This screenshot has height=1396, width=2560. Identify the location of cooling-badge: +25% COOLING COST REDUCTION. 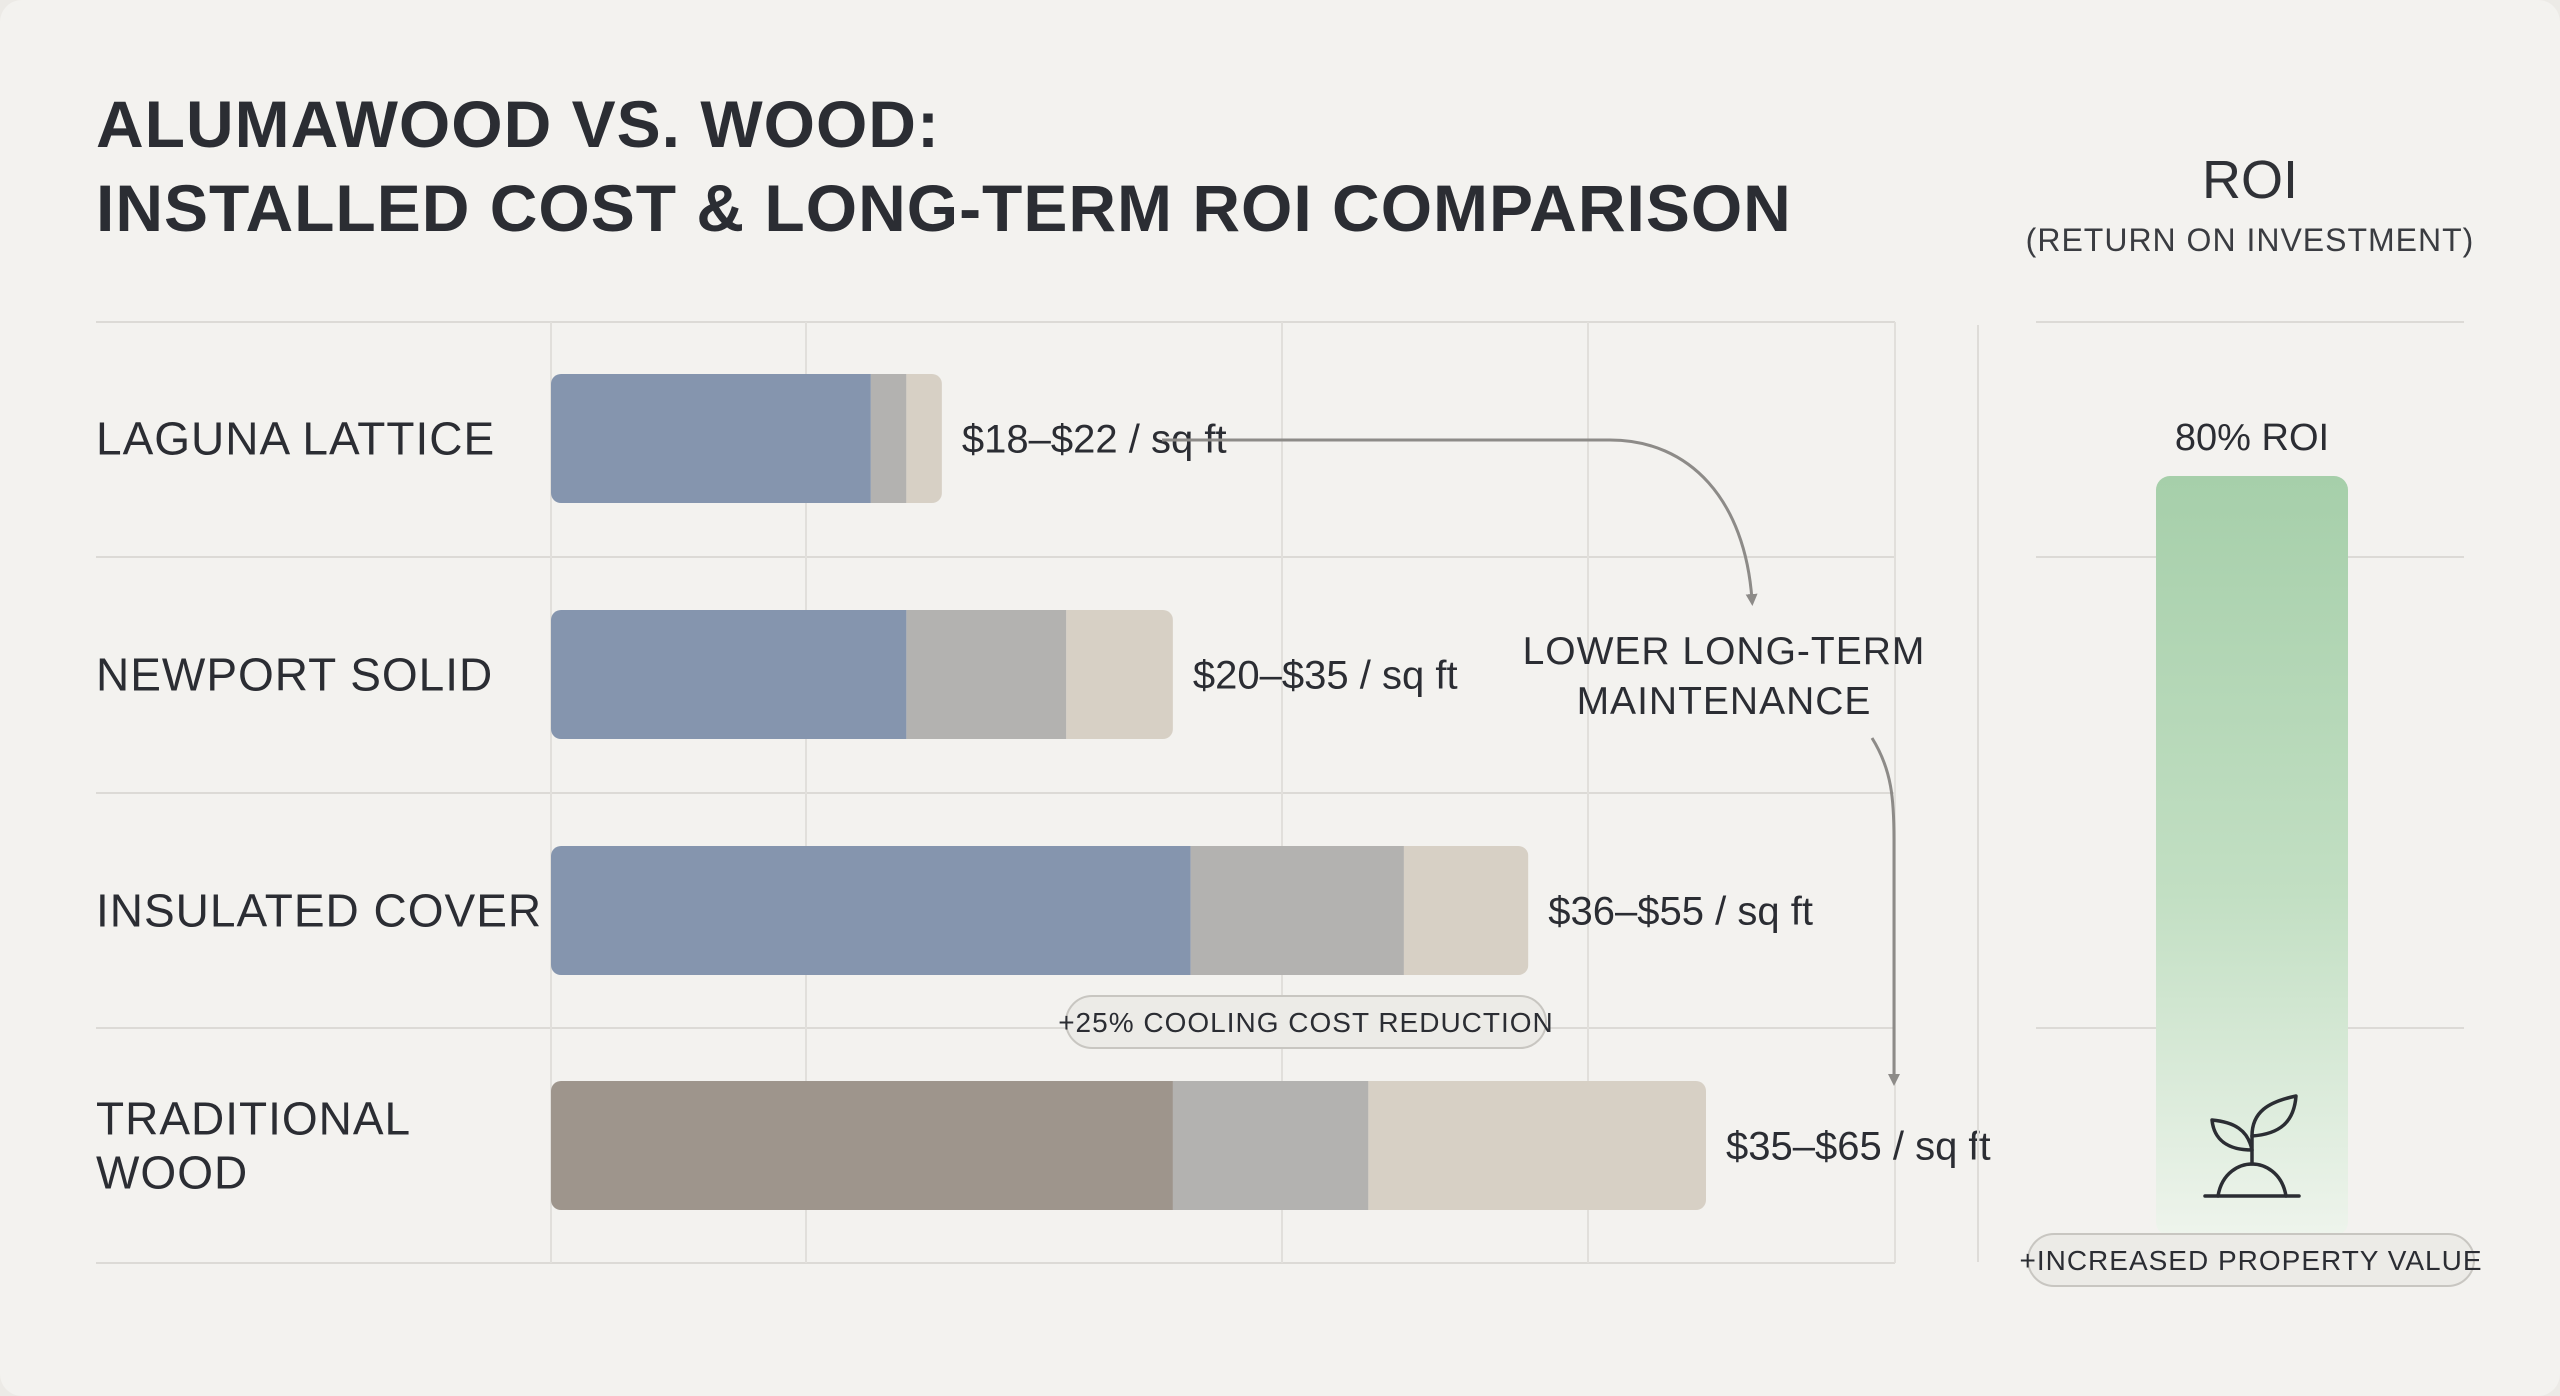
(1306, 1022).